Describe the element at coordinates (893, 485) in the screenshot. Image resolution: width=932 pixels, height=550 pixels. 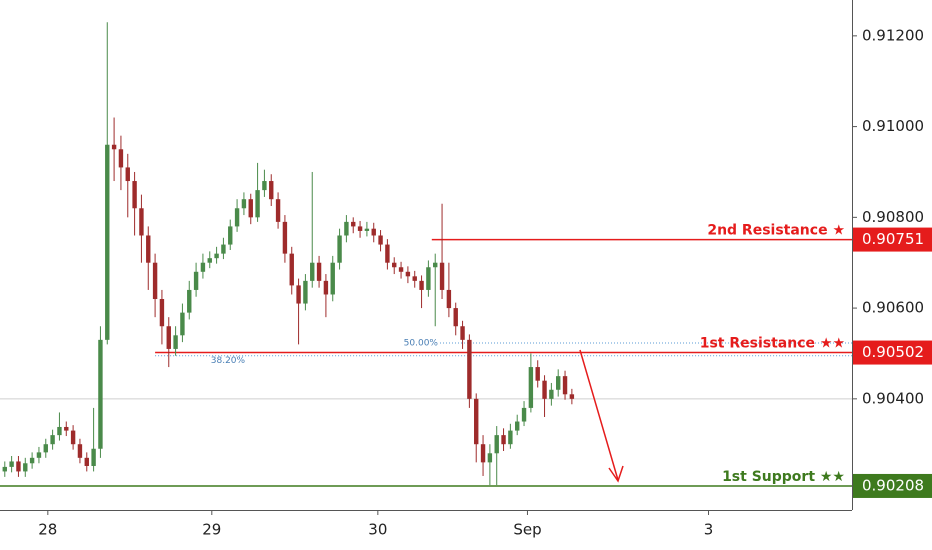
I see `level-price-label: 0.90208` at that location.